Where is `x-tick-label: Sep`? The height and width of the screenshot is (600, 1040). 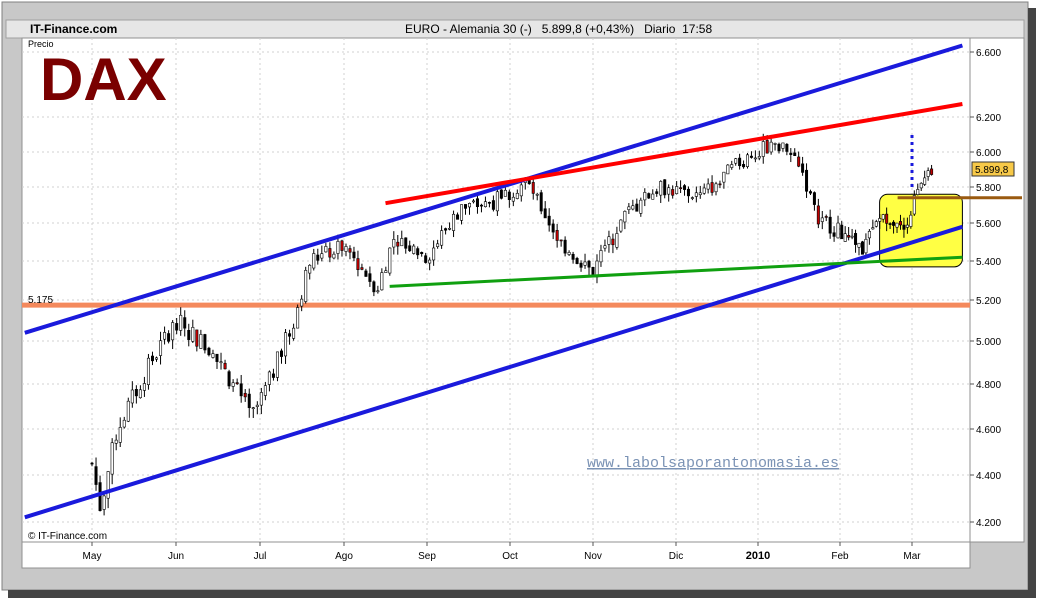 x-tick-label: Sep is located at coordinates (427, 556).